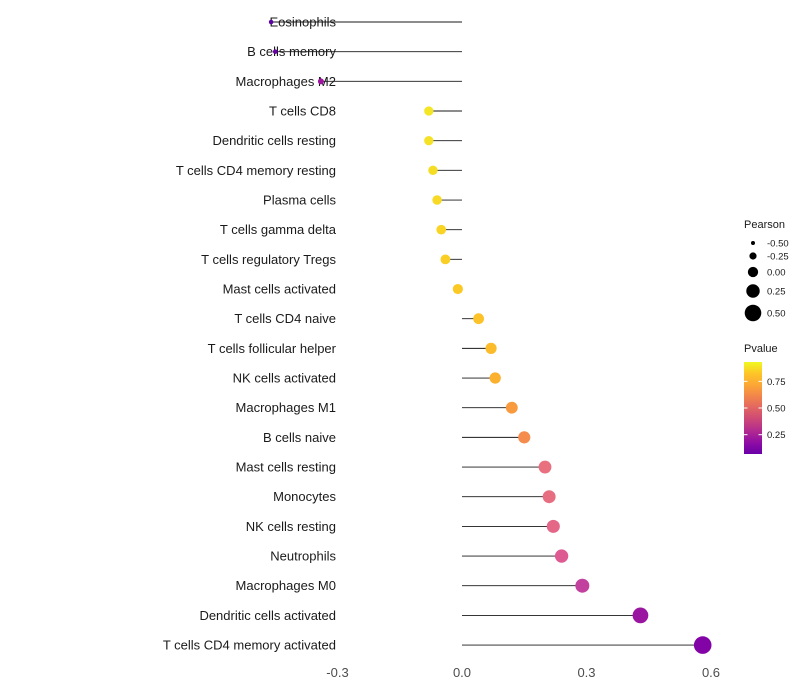 The height and width of the screenshot is (700, 800). What do you see at coordinates (753, 408) in the screenshot?
I see `legend-colorbar` at bounding box center [753, 408].